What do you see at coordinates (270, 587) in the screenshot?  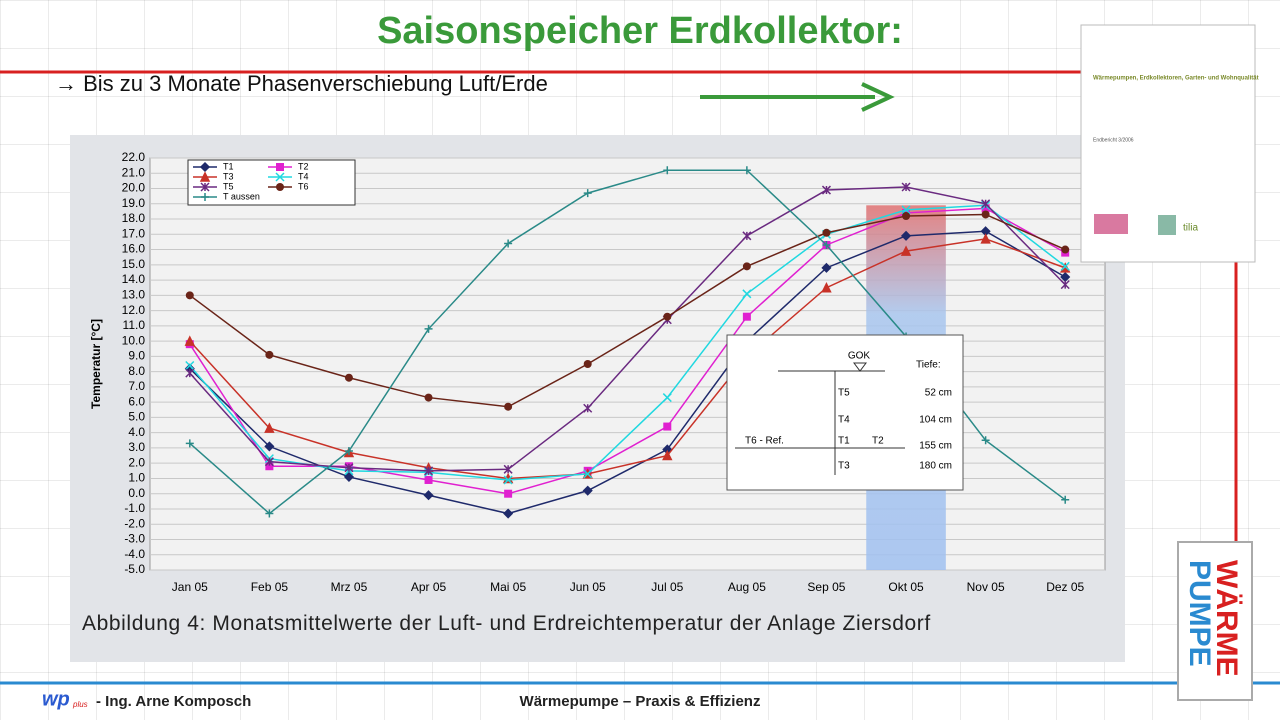 I see `x-tick-label: Feb 05` at bounding box center [270, 587].